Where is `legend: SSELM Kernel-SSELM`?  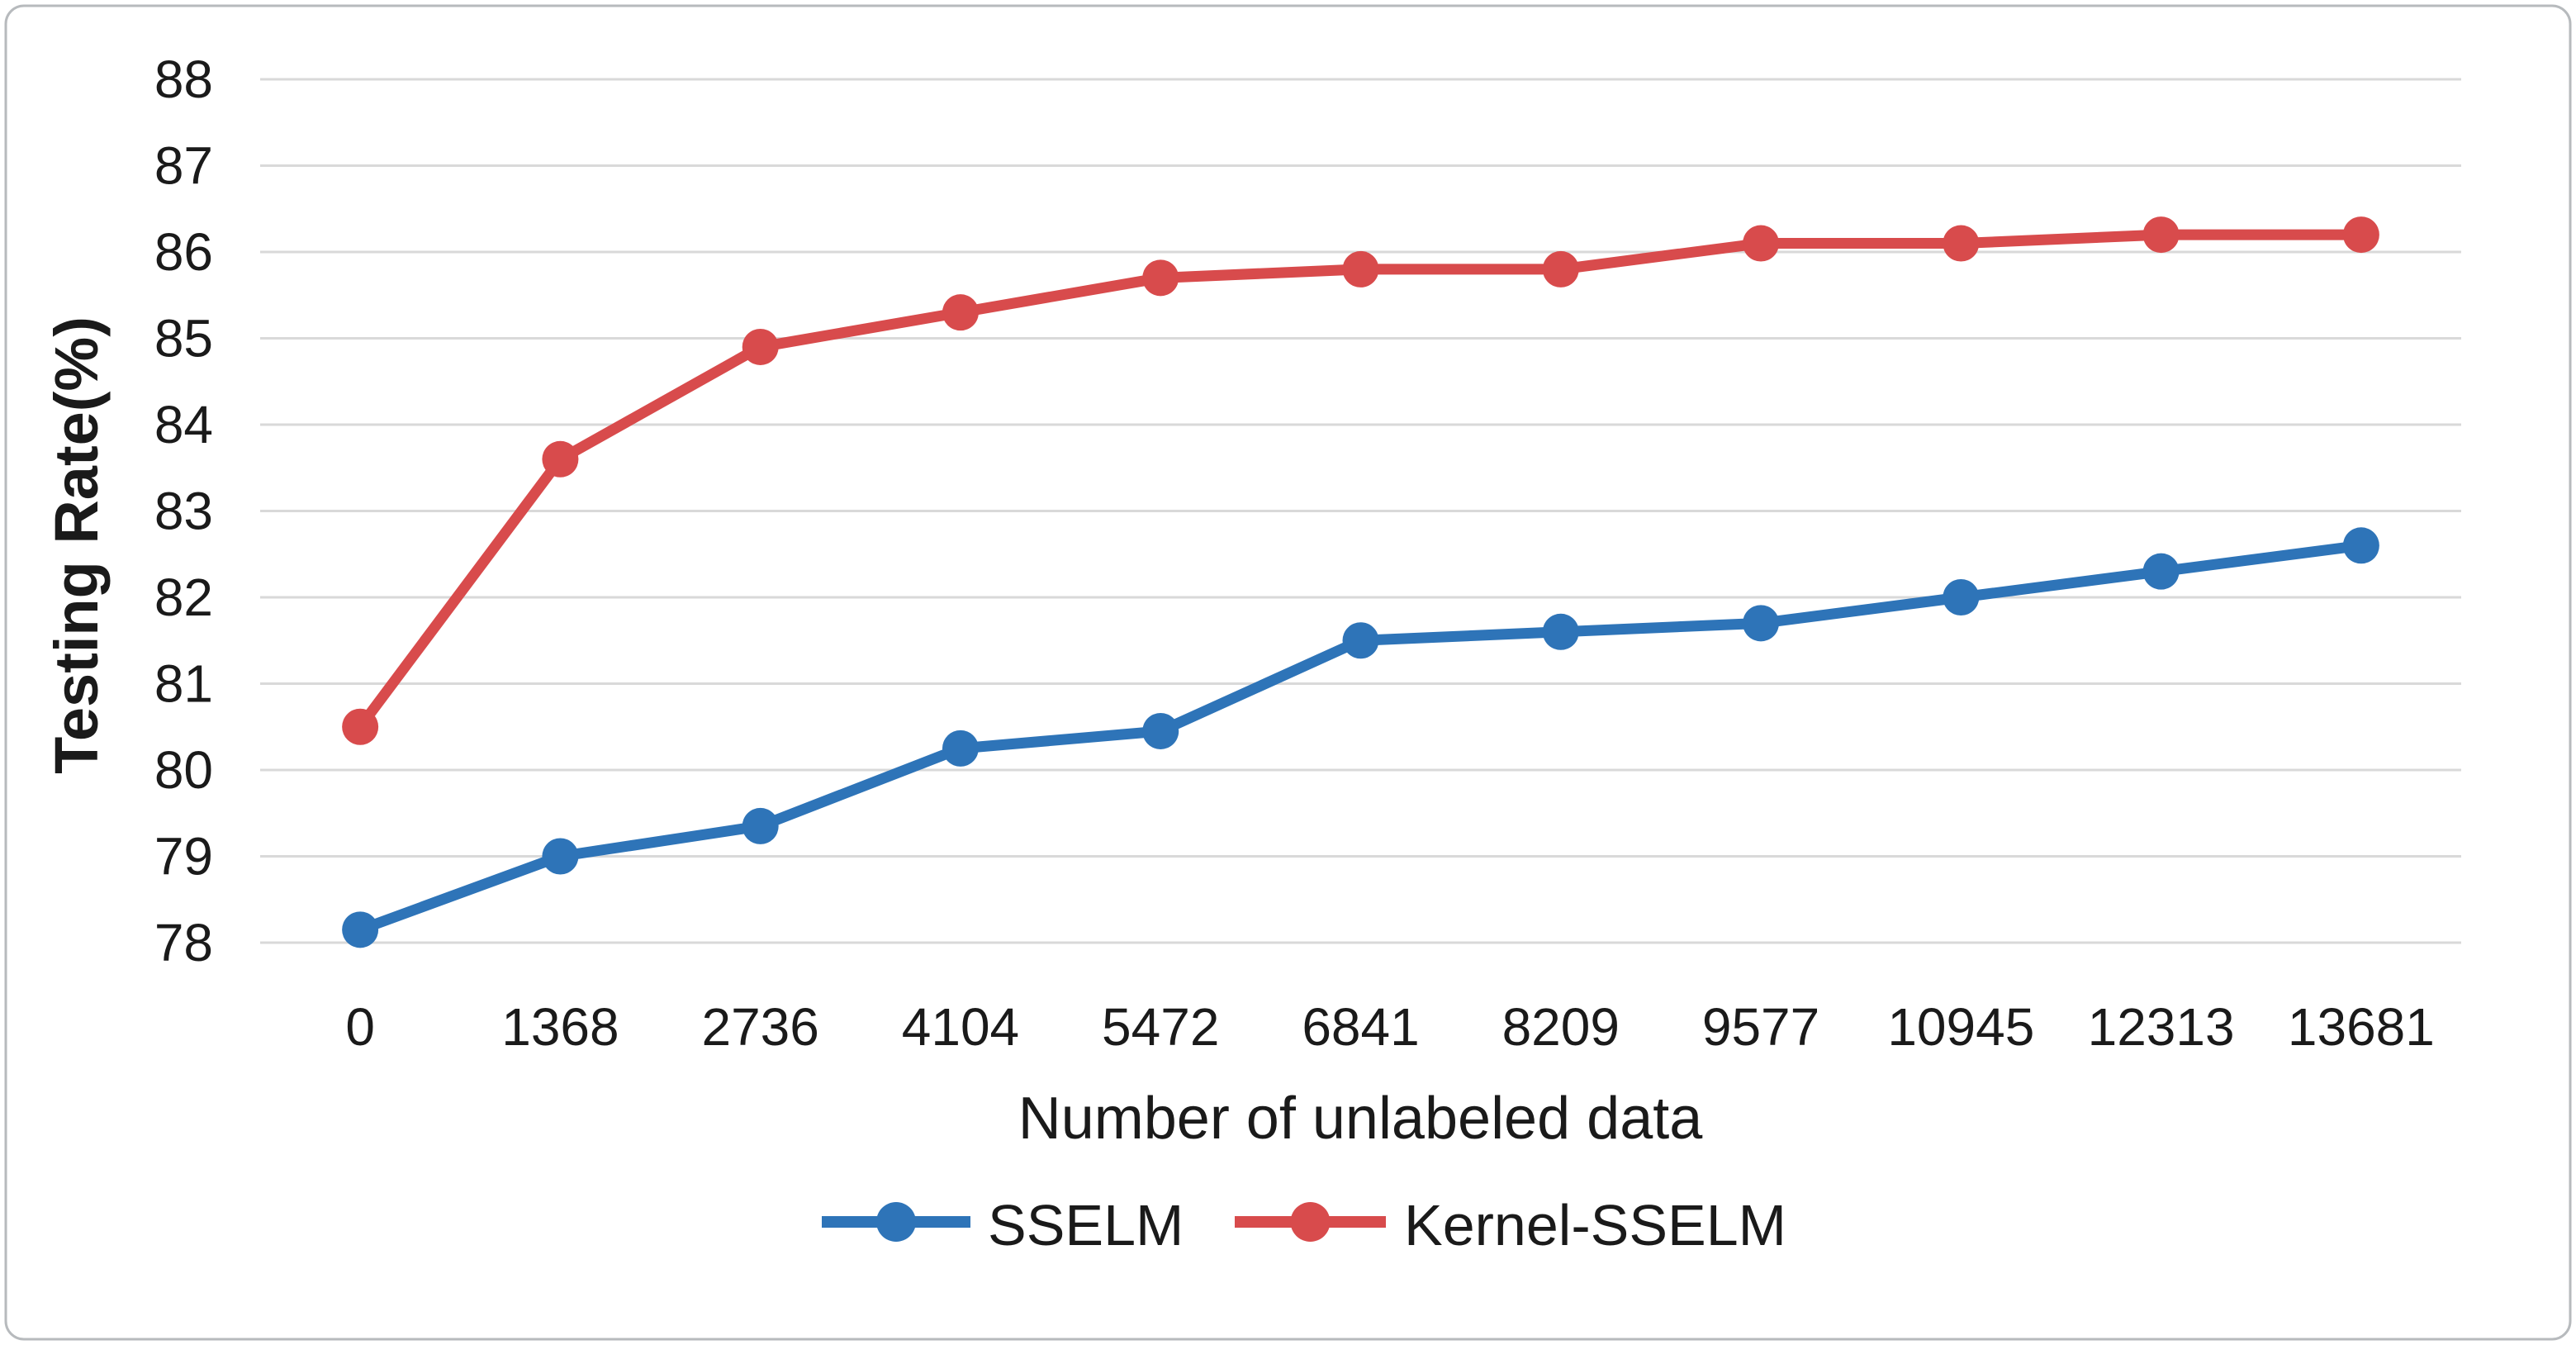 legend: SSELM Kernel-SSELM is located at coordinates (1304, 1225).